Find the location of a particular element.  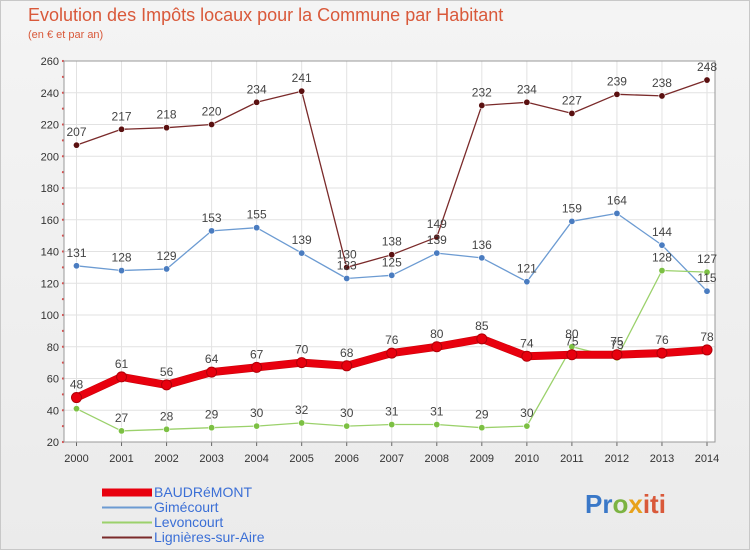

data-label: 149 is located at coordinates (437, 224).